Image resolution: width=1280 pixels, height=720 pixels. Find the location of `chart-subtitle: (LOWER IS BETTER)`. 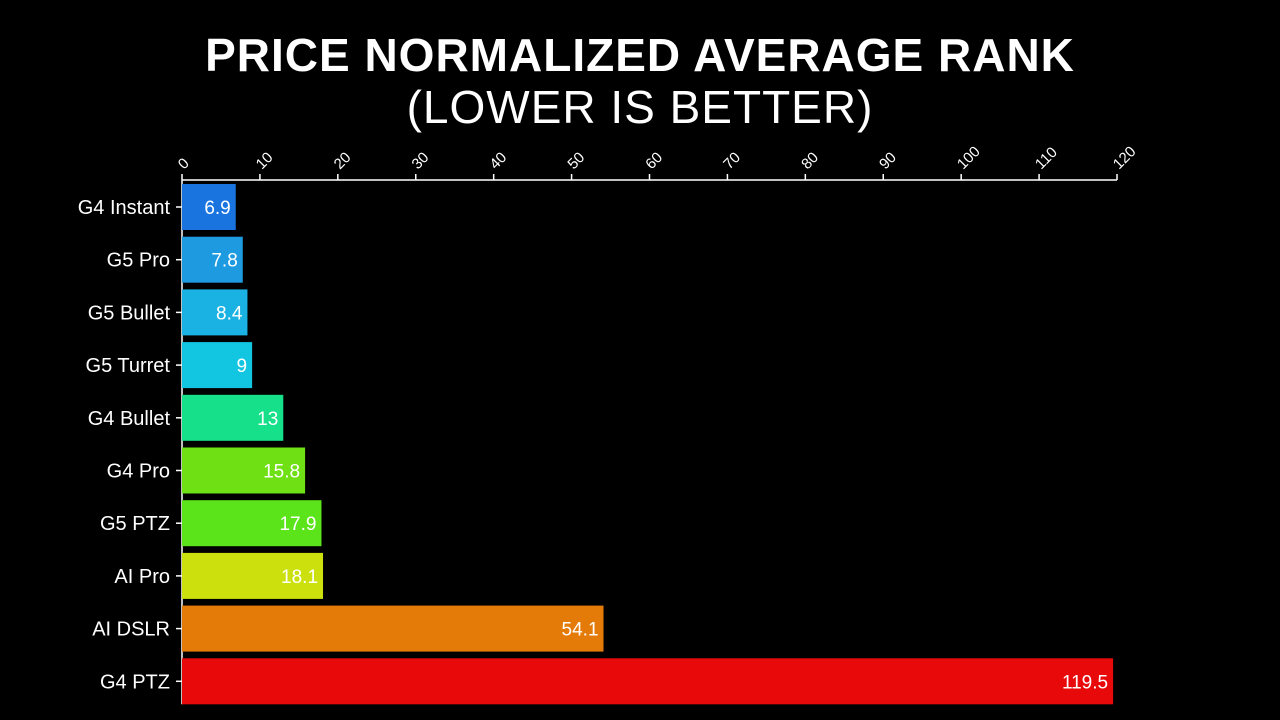

chart-subtitle: (LOWER IS BETTER) is located at coordinates (640, 107).